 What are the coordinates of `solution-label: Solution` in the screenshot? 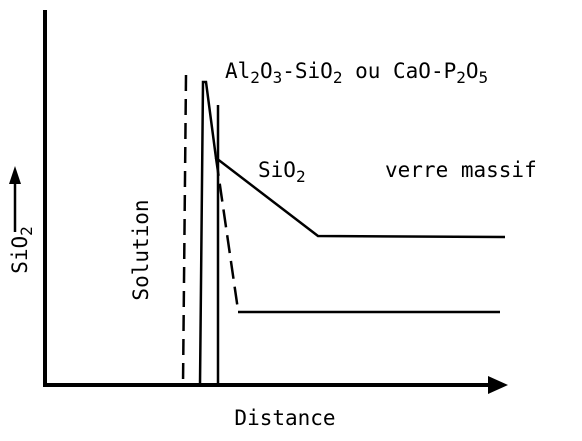 It's located at (141, 249).